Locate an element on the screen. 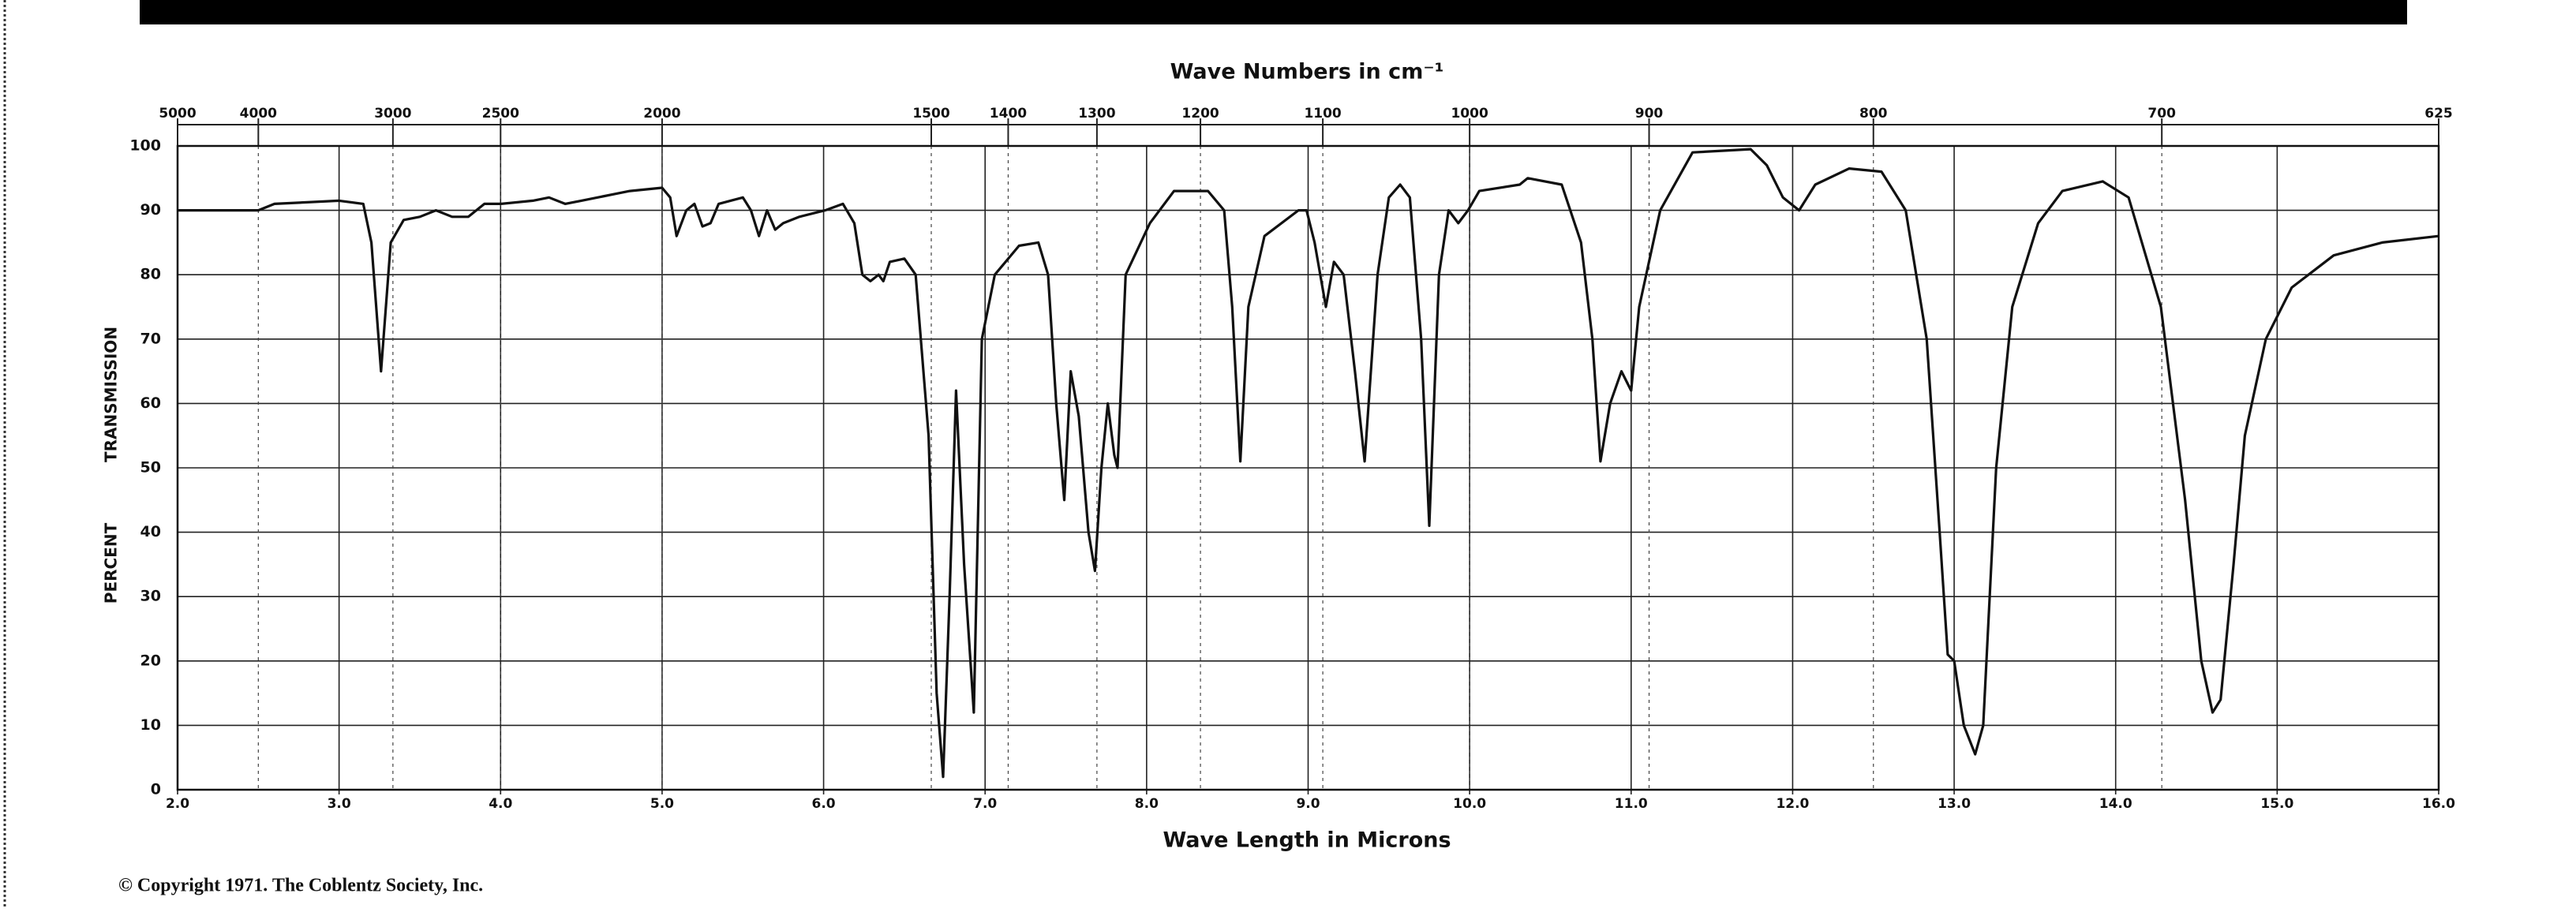 This screenshot has height=912, width=2576. y-axis-title: PERCENT is located at coordinates (111, 563).